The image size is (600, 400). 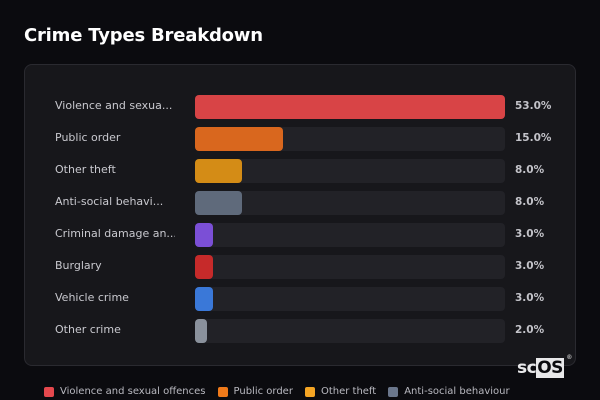 I want to click on bar-row: Anti-social behavi... 8.0%, so click(x=301, y=203).